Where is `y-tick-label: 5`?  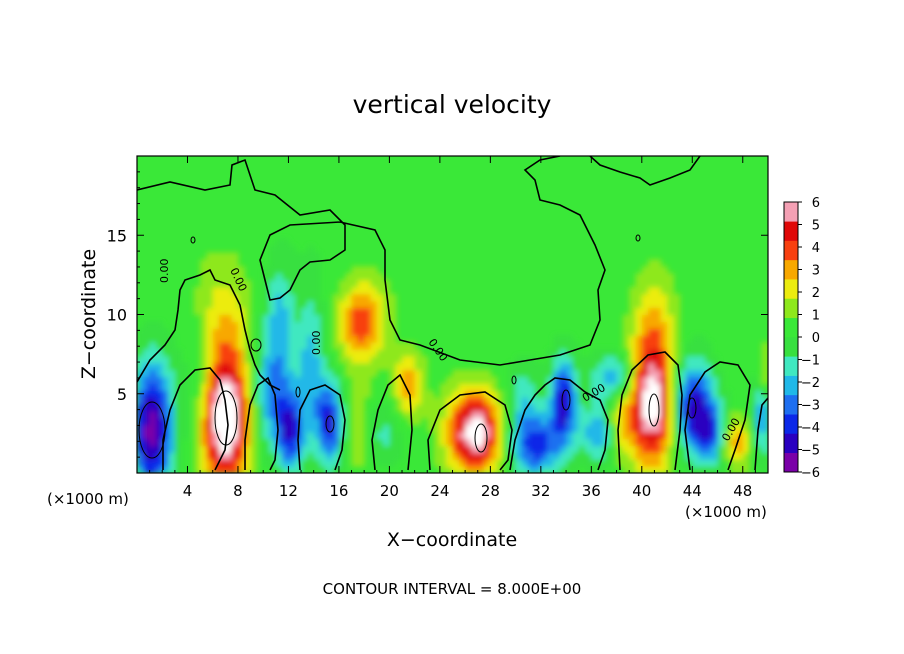 y-tick-label: 5 is located at coordinates (122, 394).